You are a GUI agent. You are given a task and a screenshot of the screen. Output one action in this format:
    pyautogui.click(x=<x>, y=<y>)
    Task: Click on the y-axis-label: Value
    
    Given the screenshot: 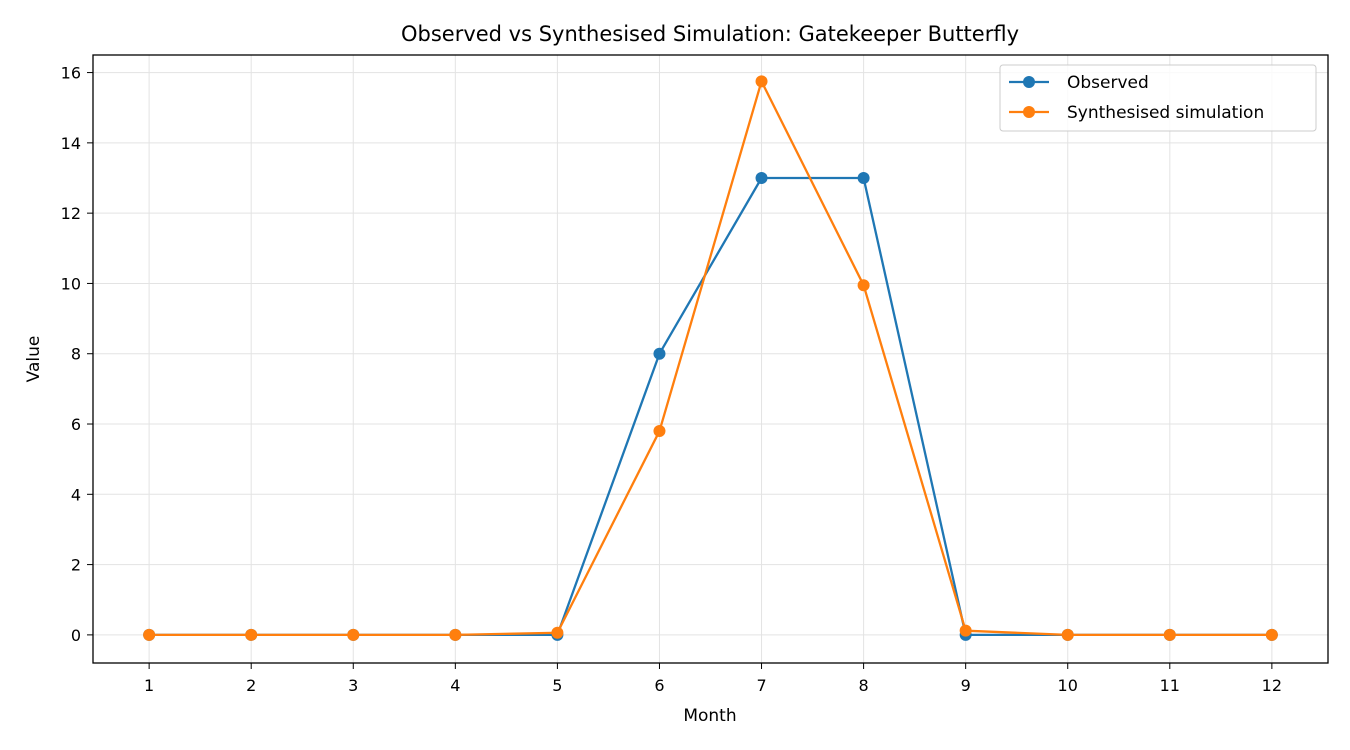 What is the action you would take?
    pyautogui.click(x=34, y=359)
    